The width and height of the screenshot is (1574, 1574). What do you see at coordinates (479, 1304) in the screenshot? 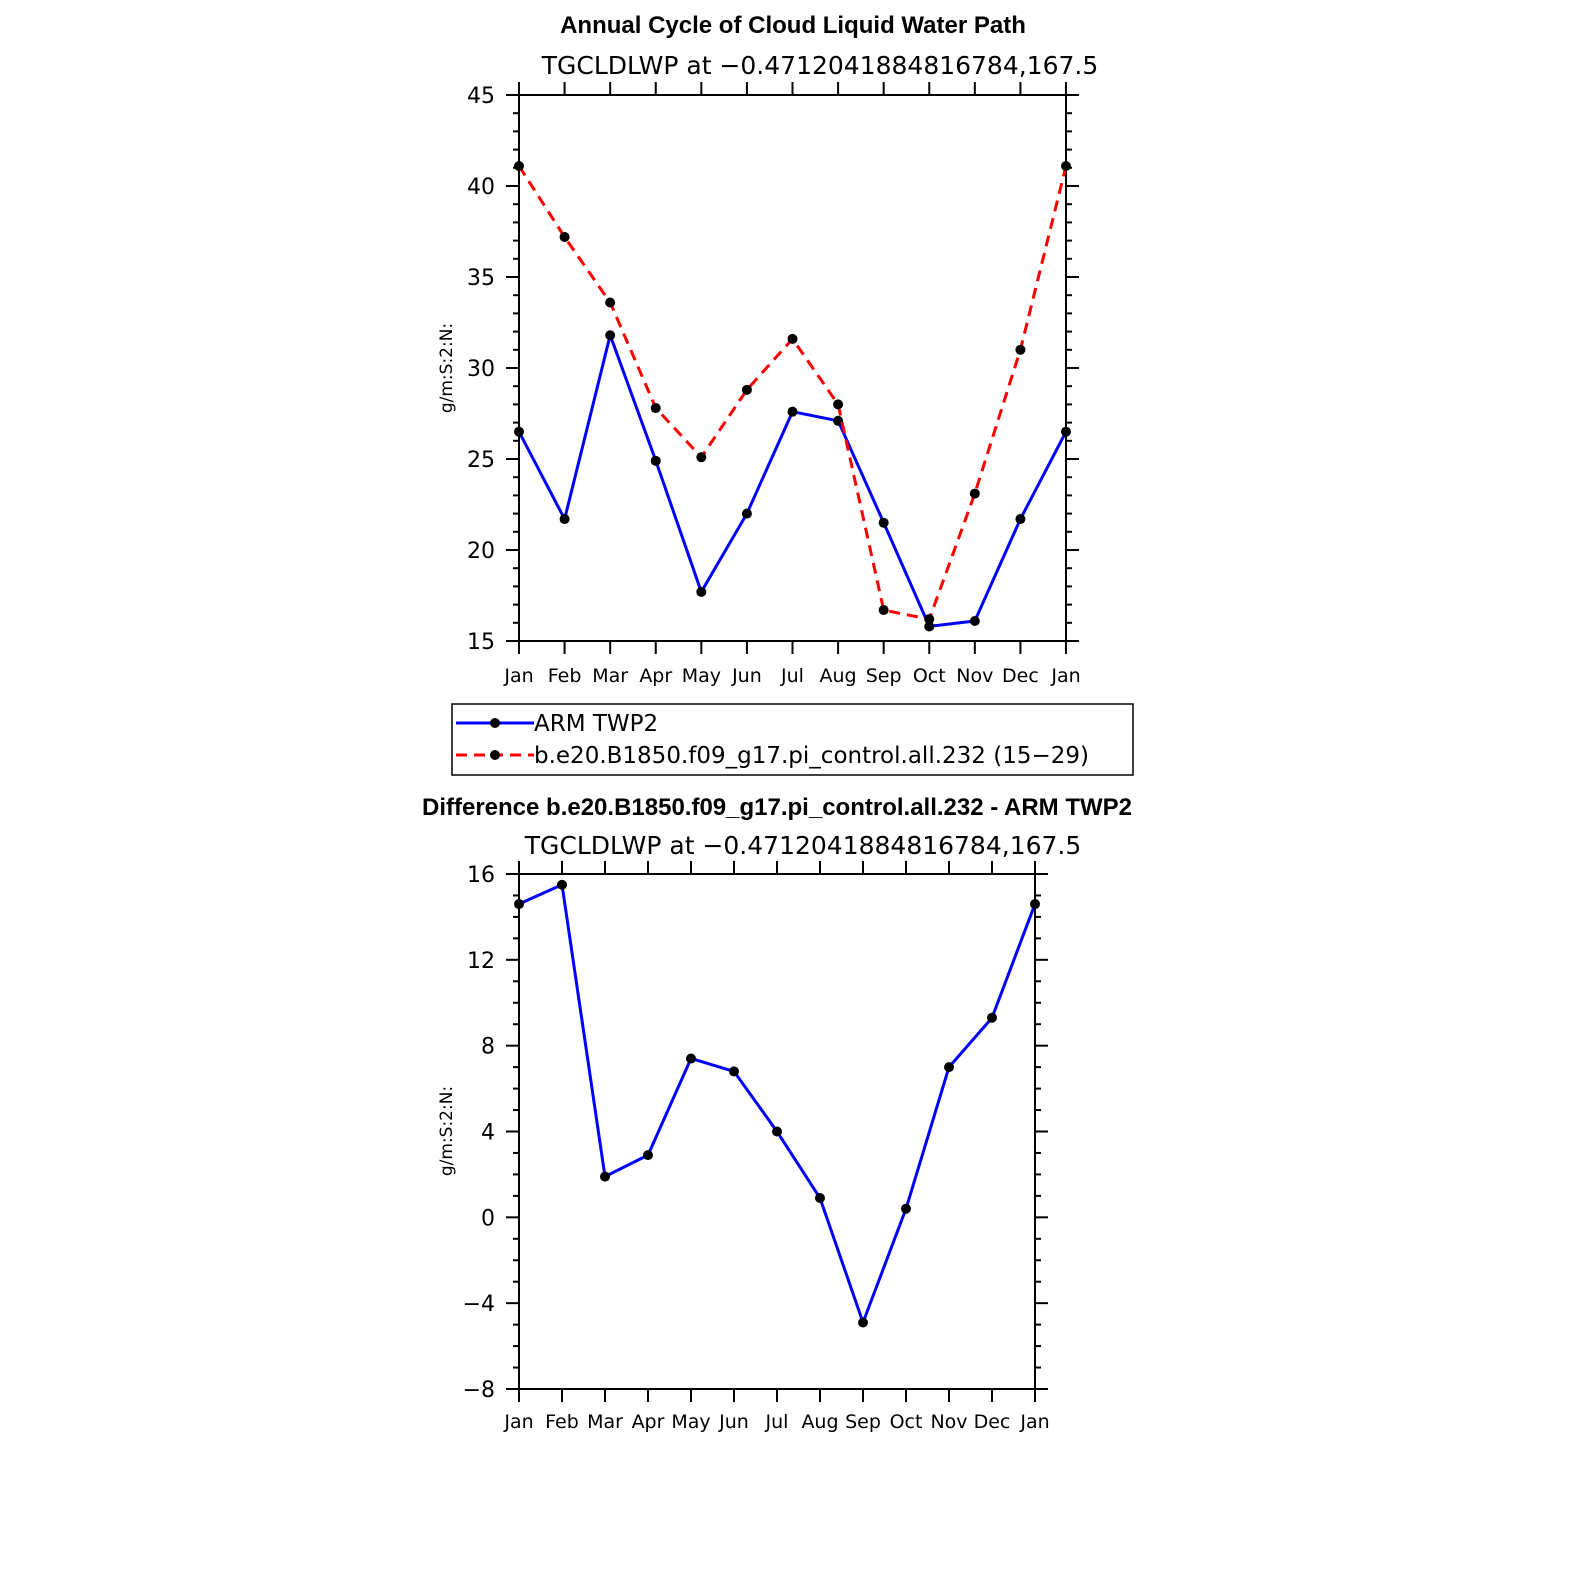
I see `y-tick-label: −4` at bounding box center [479, 1304].